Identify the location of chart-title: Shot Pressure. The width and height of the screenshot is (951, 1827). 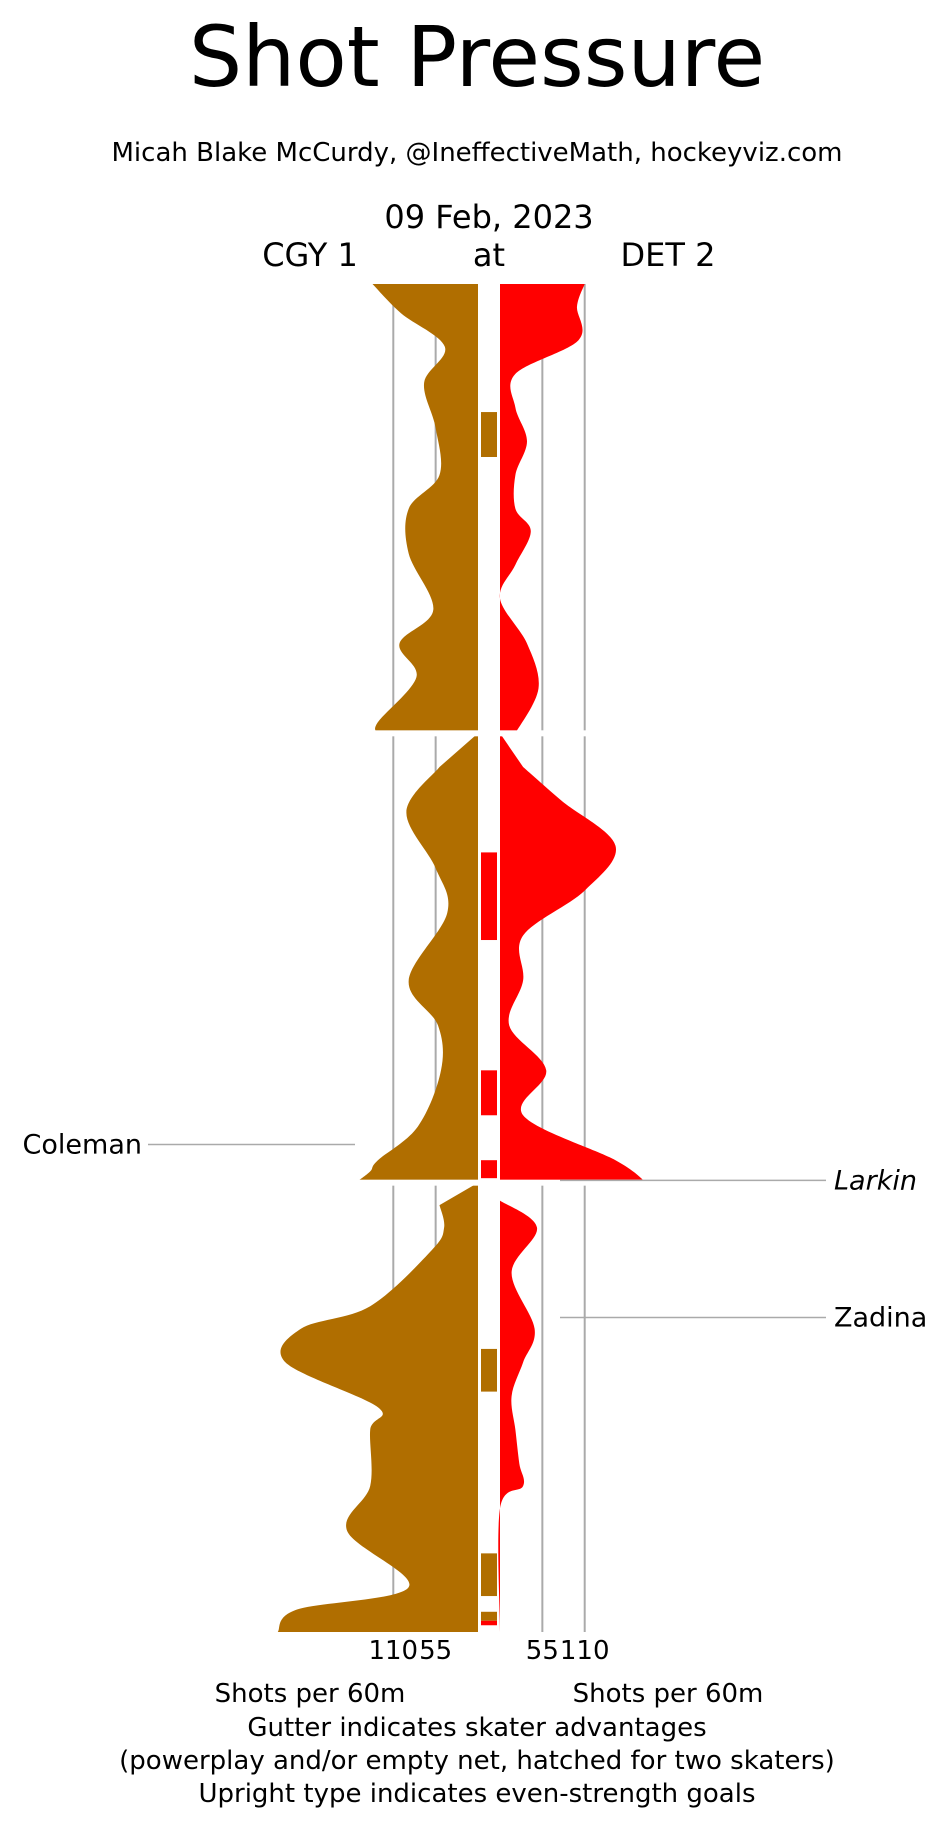
(477, 57).